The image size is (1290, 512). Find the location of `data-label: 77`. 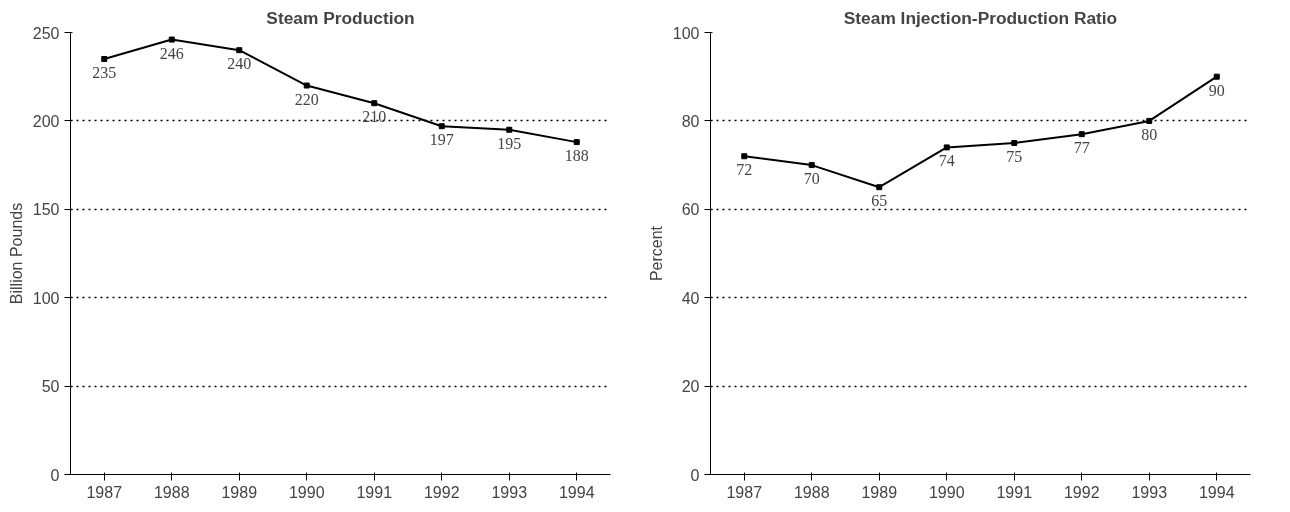

data-label: 77 is located at coordinates (1081, 148).